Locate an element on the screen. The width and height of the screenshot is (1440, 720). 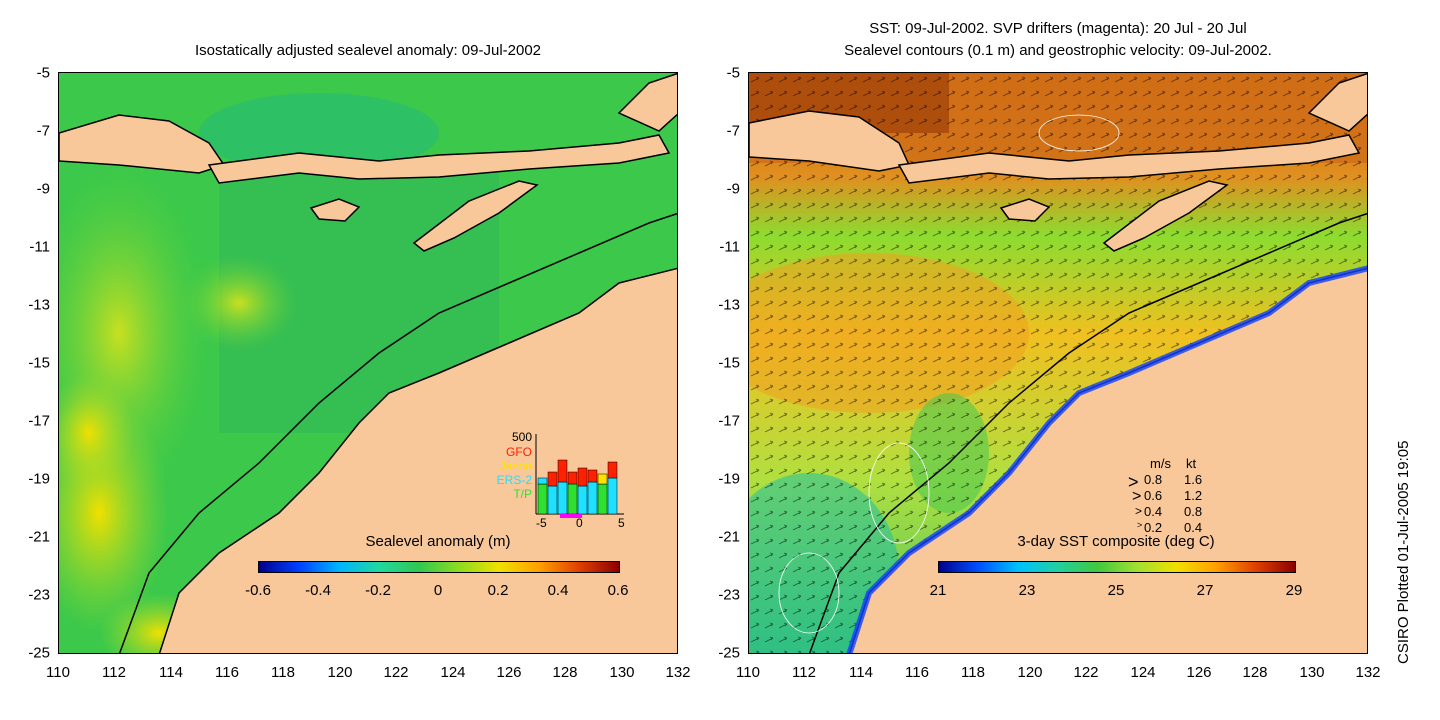
velocity-legend-header-kt: kt is located at coordinates (1191, 463).